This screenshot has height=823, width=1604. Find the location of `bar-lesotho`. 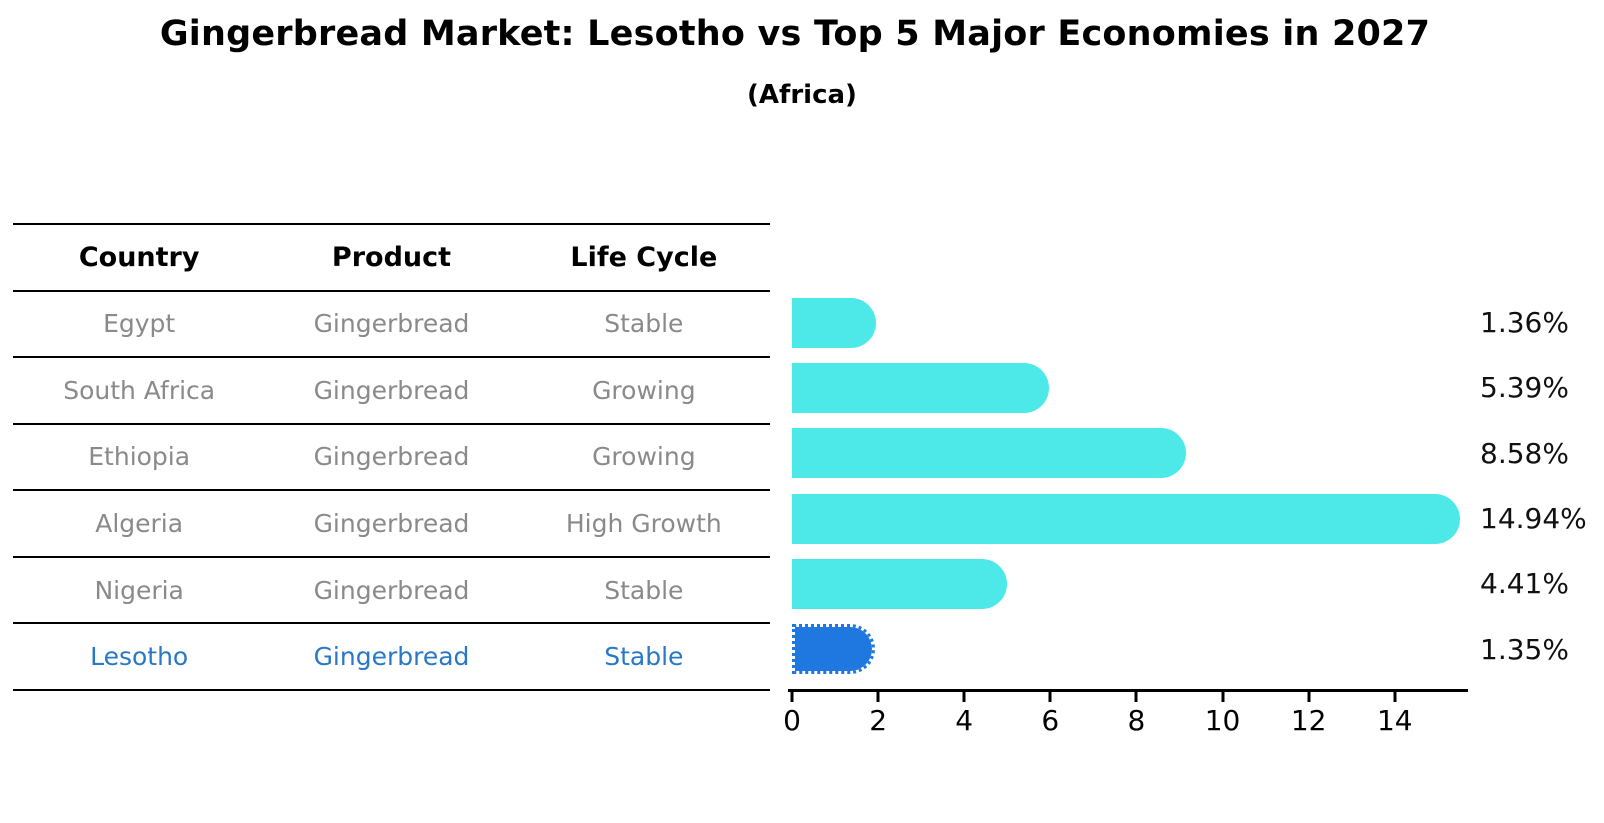

bar-lesotho is located at coordinates (834, 649).